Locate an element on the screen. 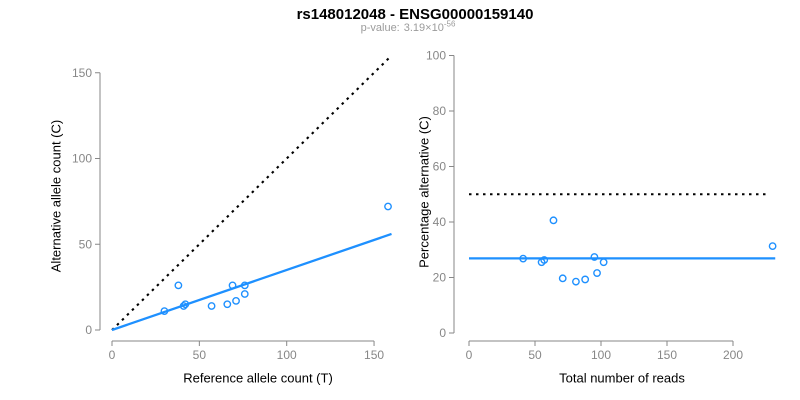  y-tick-label: 50 is located at coordinates (86, 244).